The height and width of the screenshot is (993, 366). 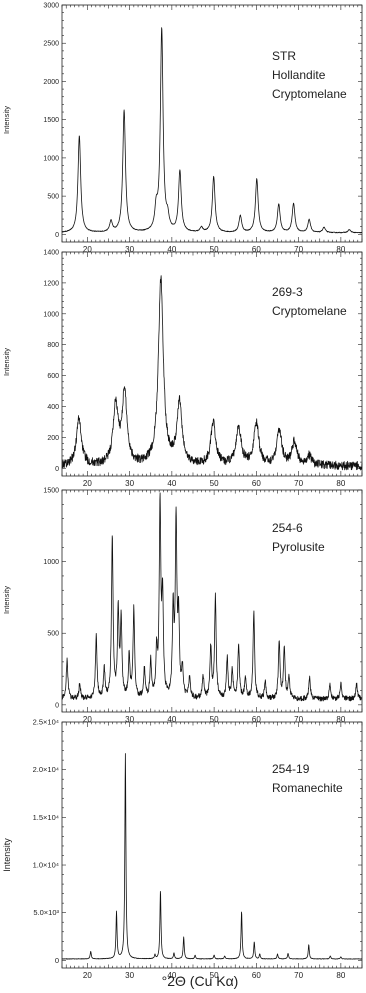 What do you see at coordinates (51, 253) in the screenshot?
I see `y-tick-label: 1400` at bounding box center [51, 253].